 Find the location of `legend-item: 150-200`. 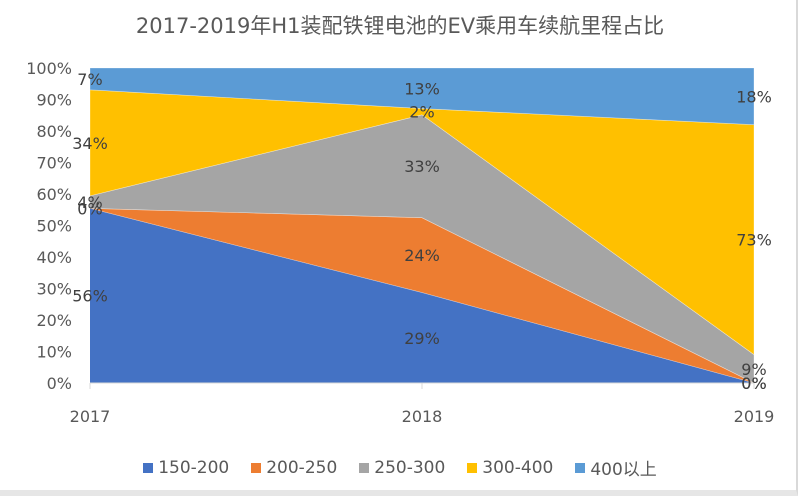

legend-item: 150-200 is located at coordinates (186, 467).